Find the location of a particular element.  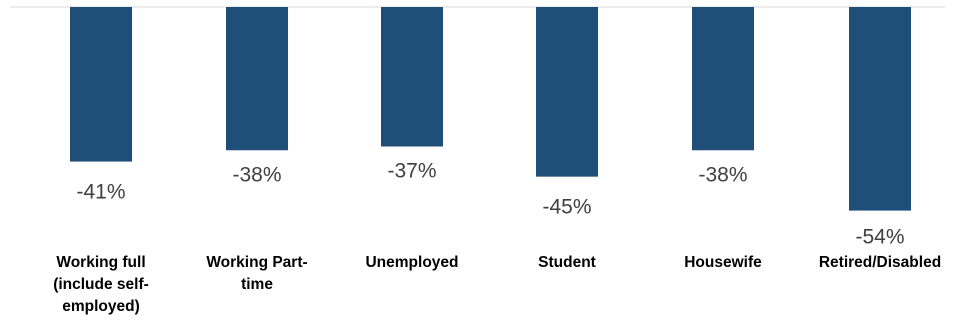

category-label-student: Student is located at coordinates (567, 262).